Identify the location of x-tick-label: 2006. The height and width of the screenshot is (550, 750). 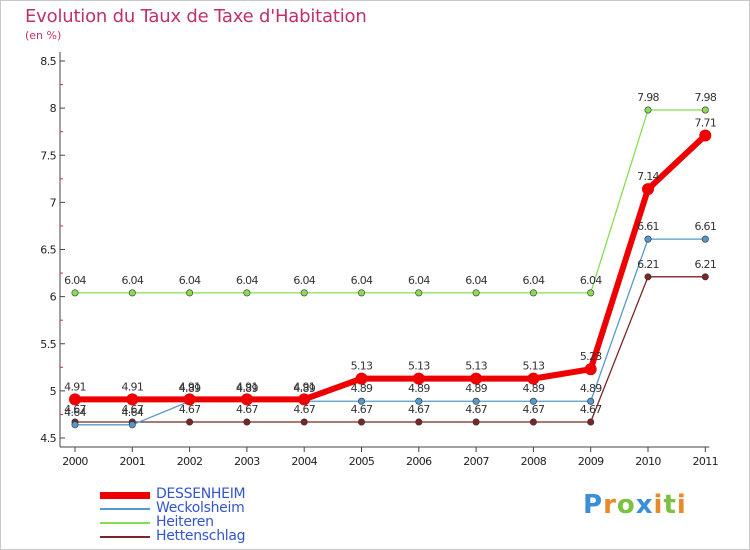
(419, 461).